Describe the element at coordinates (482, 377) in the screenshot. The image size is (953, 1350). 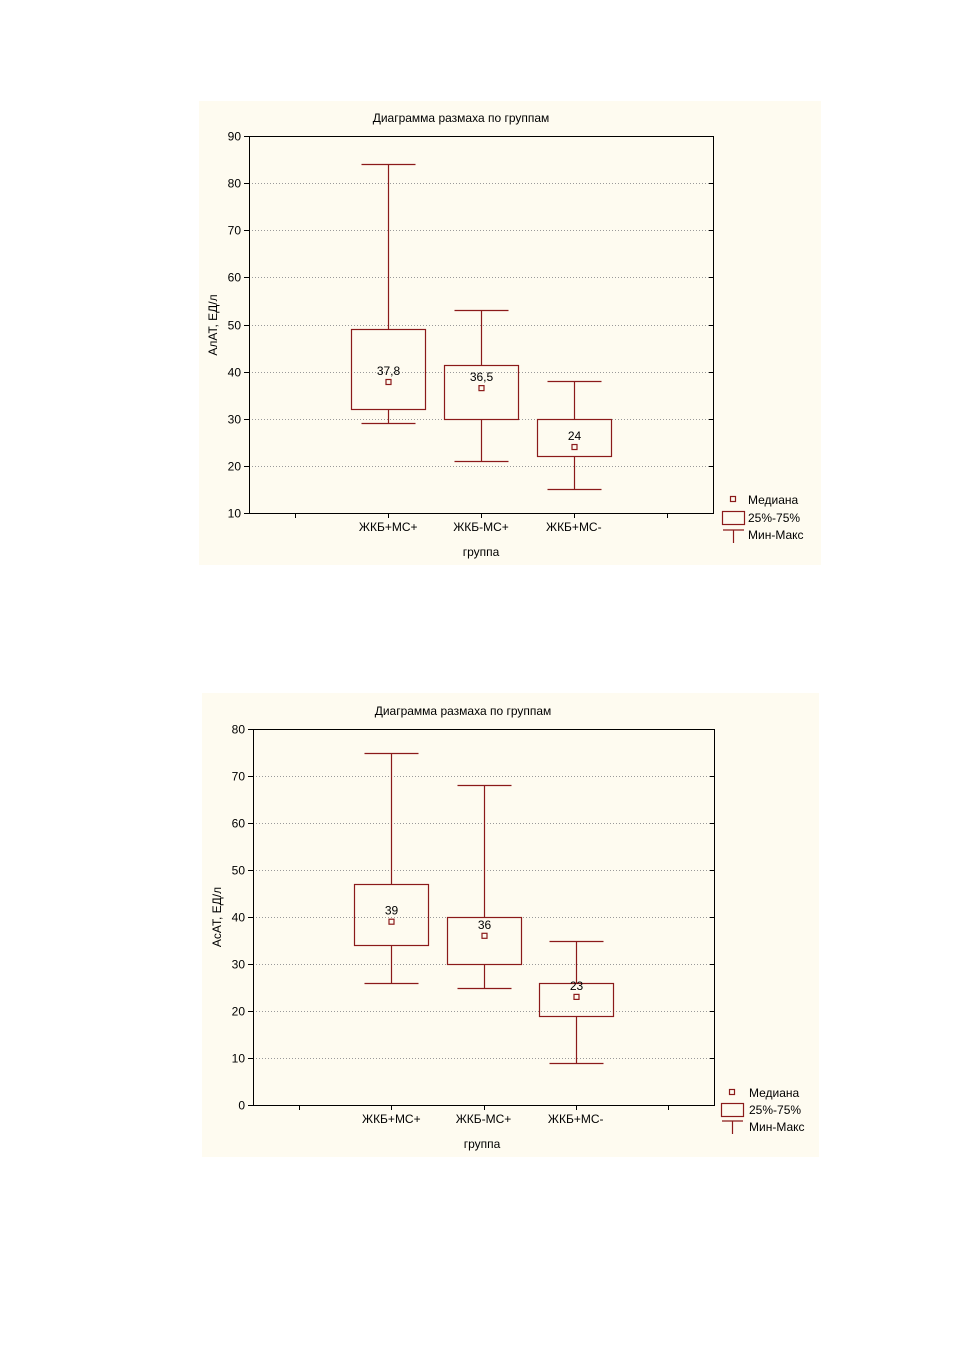
I see `median-label: 36,5` at that location.